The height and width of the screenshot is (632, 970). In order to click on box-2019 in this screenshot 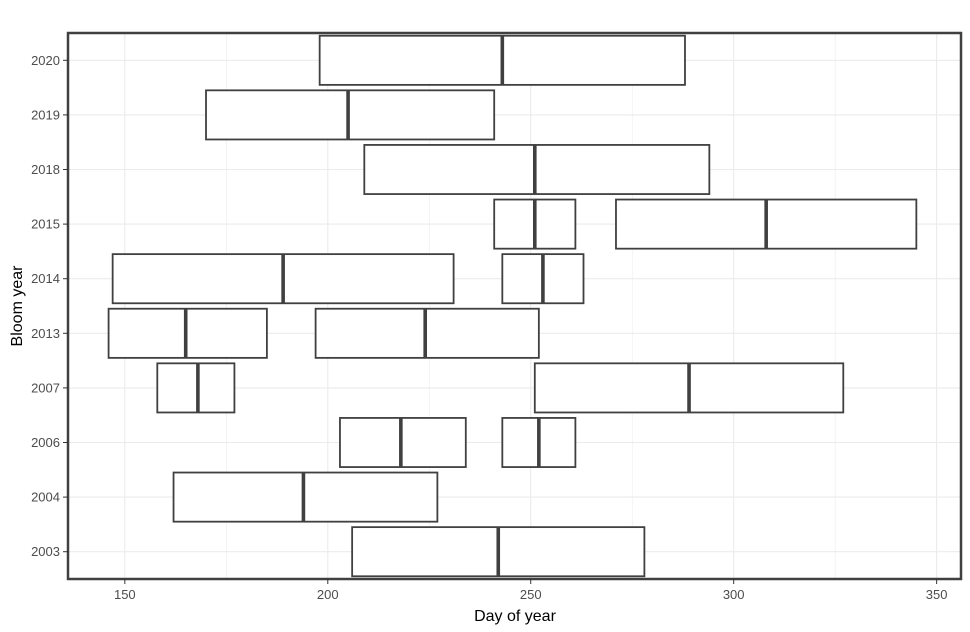, I will do `click(350, 115)`.